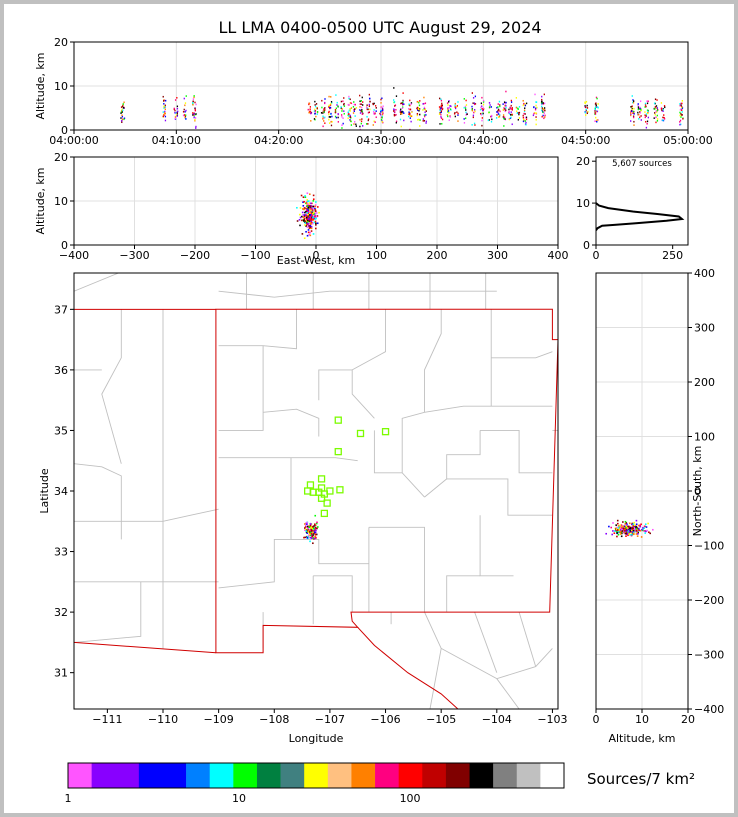  I want to click on y-axis-label: Latitude, so click(44, 491).